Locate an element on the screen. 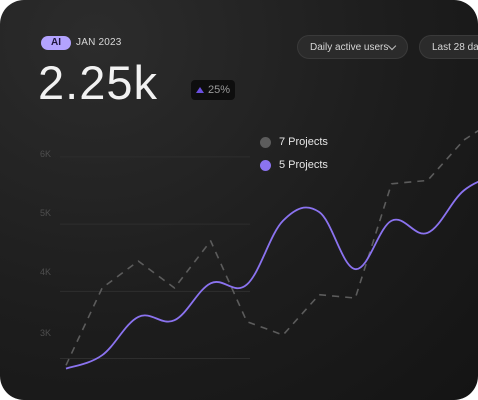 The width and height of the screenshot is (478, 400). delta-badge: 25% is located at coordinates (213, 90).